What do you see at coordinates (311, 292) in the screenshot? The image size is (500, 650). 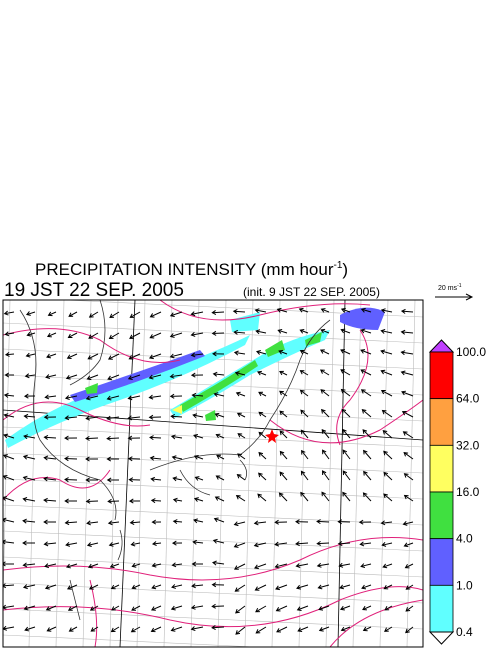 I see `init-time: (init. 9 JST 22 SEP. 2005)` at bounding box center [311, 292].